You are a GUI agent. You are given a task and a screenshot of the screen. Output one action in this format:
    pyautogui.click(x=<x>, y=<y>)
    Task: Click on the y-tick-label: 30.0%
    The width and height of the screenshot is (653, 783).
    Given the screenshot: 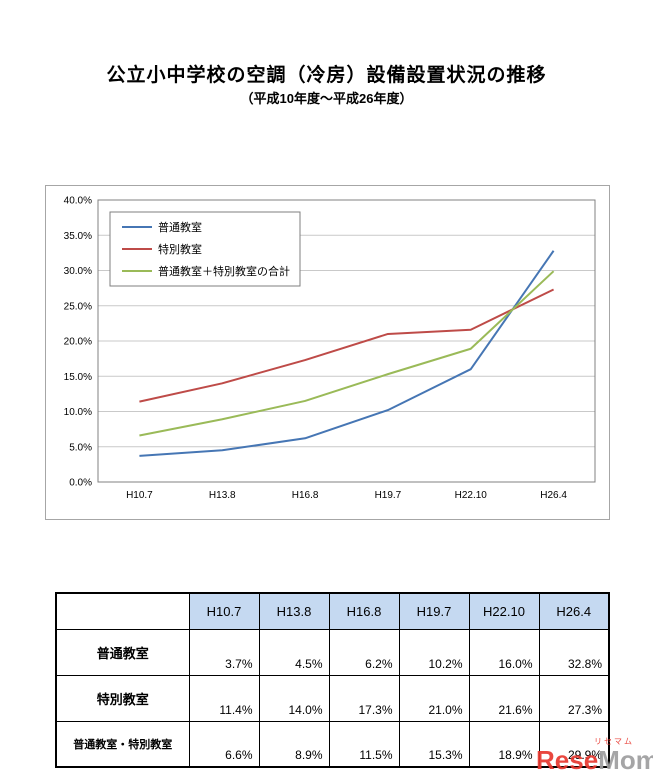 What is the action you would take?
    pyautogui.click(x=78, y=271)
    